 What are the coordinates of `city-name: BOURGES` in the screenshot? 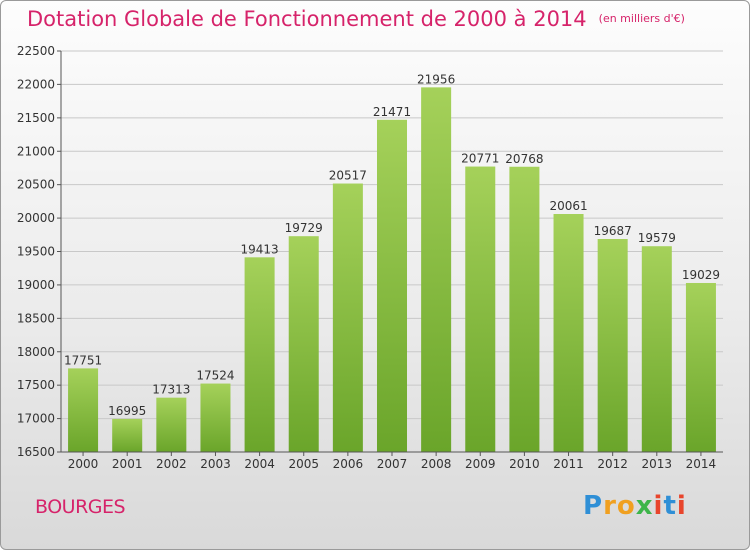 It's located at (80, 507).